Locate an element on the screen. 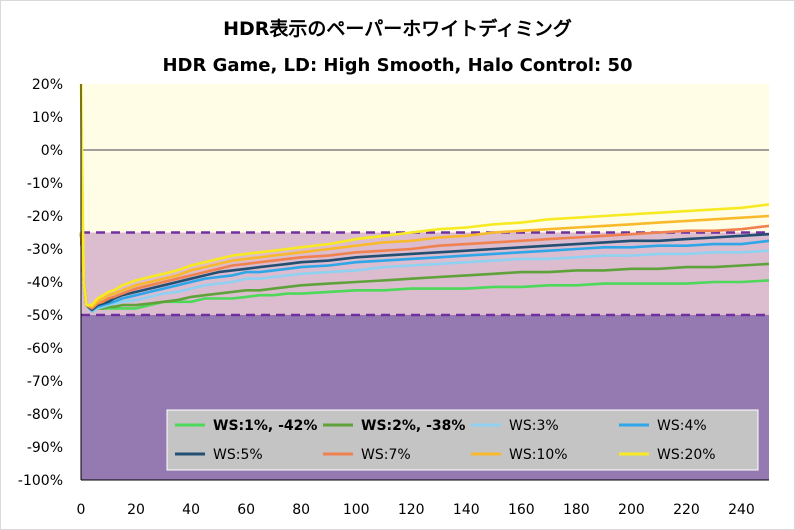 The width and height of the screenshot is (795, 530). y-tick-label: -60% is located at coordinates (45, 349).